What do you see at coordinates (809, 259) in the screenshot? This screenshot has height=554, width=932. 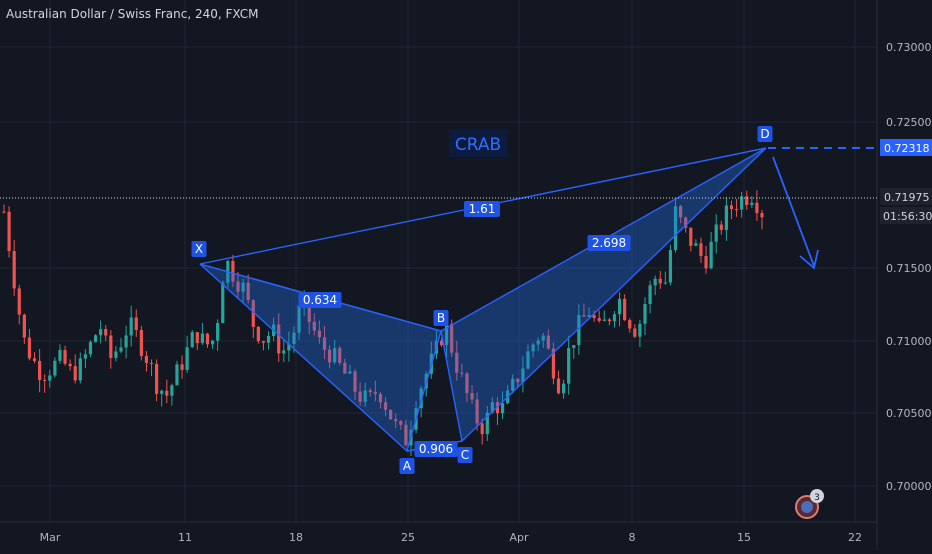 I see `projection-arrow-head` at bounding box center [809, 259].